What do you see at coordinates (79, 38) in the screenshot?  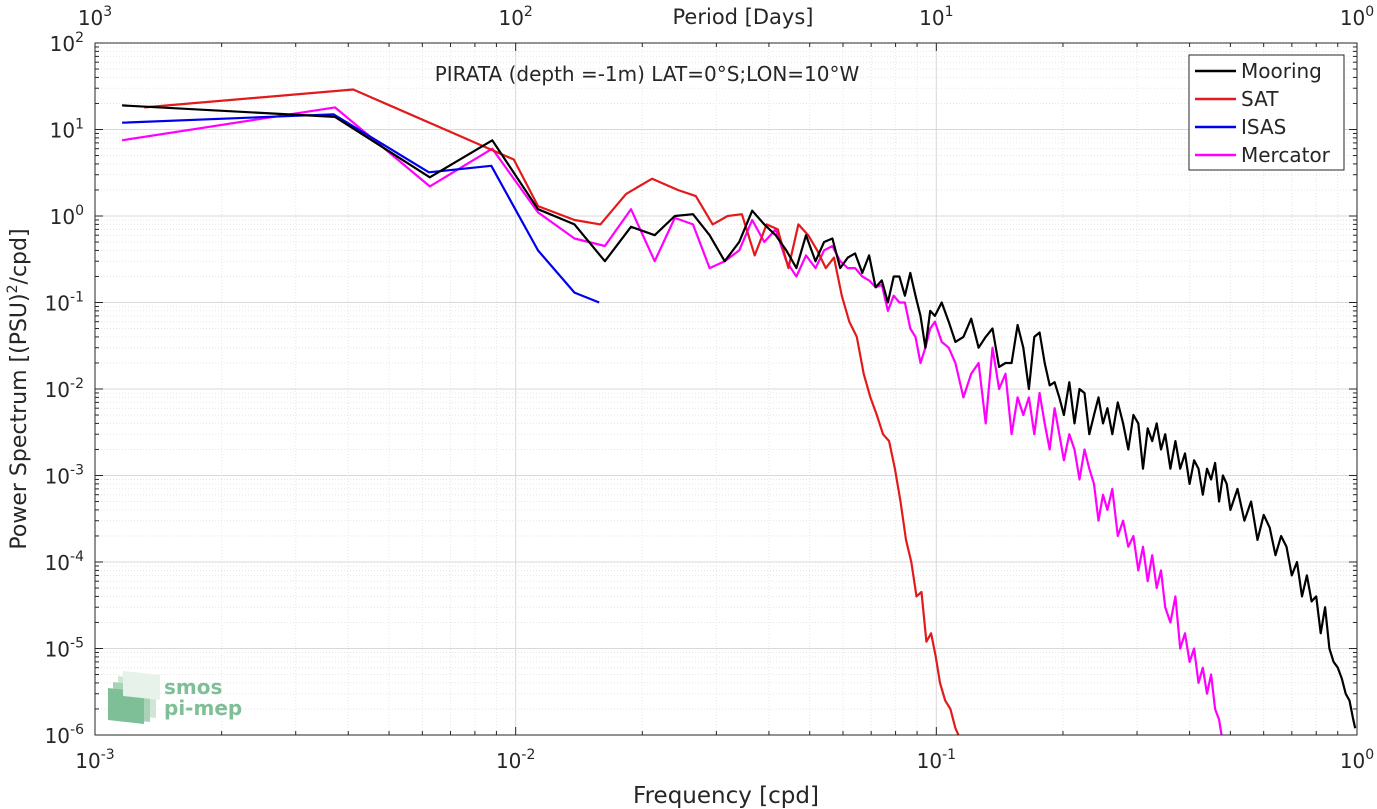 I see `y-tick-exp: 2` at bounding box center [79, 38].